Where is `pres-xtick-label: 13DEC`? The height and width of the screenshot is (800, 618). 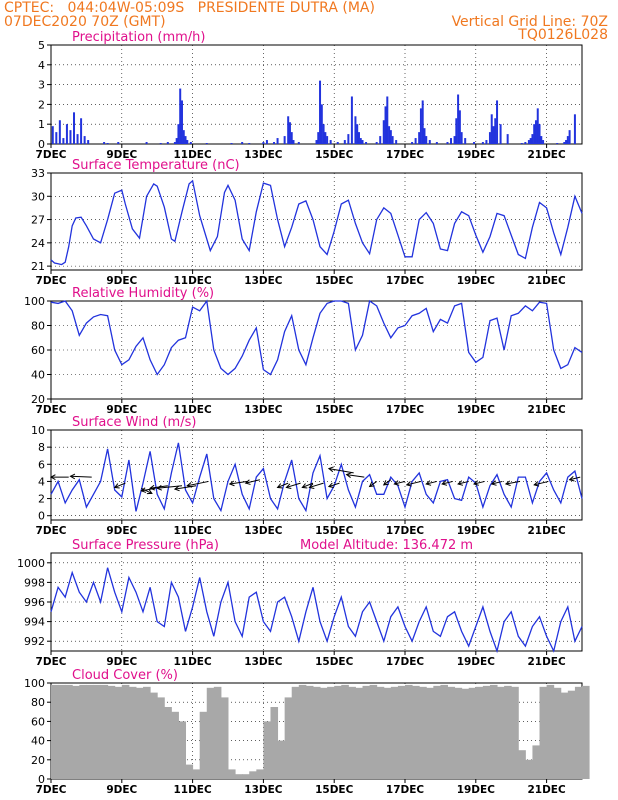
pres-xtick-label: 13DEC is located at coordinates (263, 662).